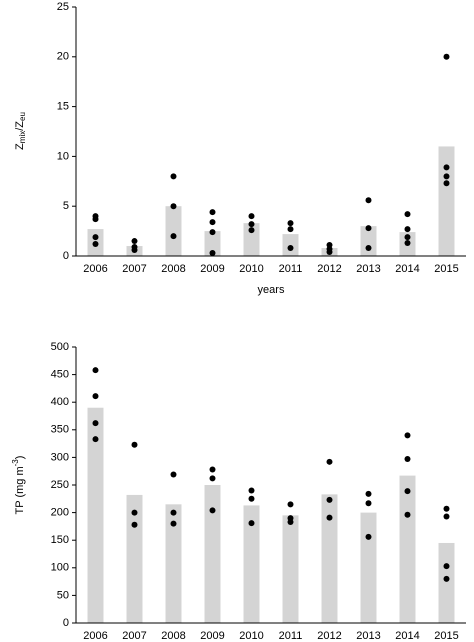 The image size is (474, 642). What do you see at coordinates (271, 290) in the screenshot?
I see `x-axis-label: years` at bounding box center [271, 290].